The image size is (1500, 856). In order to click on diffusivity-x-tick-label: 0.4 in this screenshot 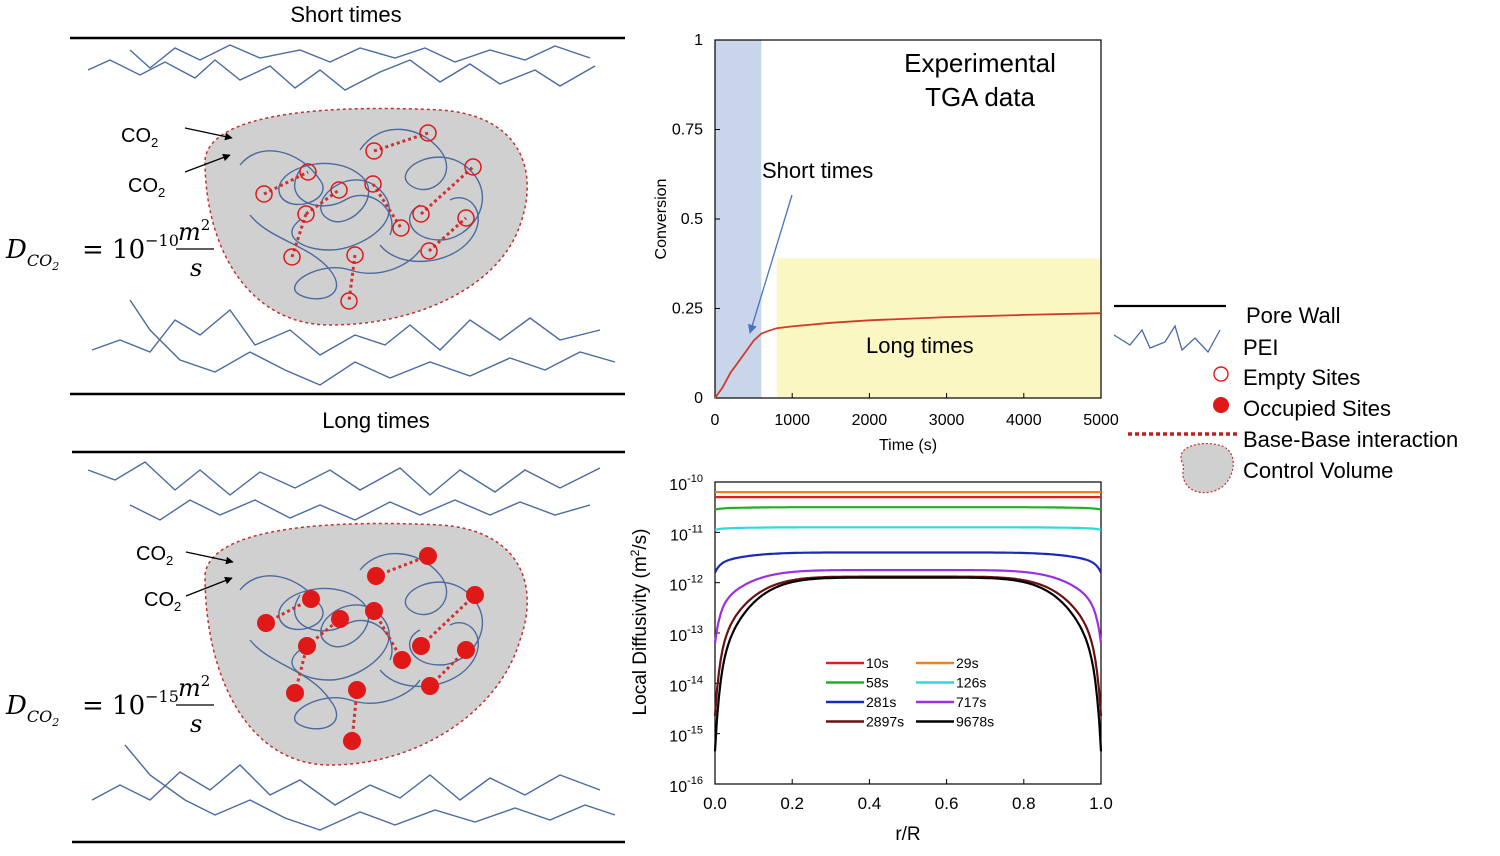, I will do `click(870, 803)`.